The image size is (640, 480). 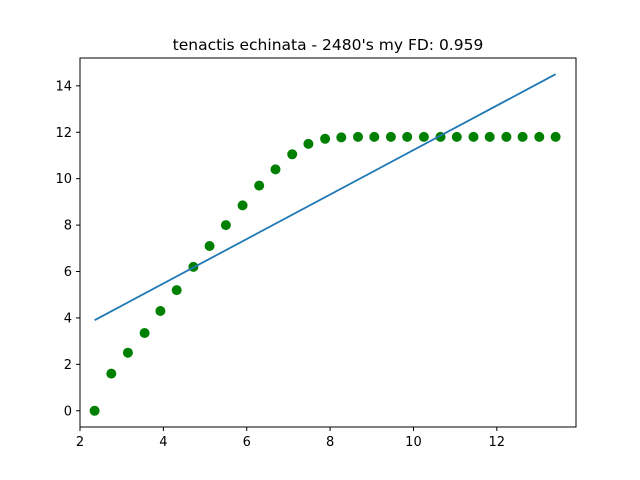 What do you see at coordinates (80, 442) in the screenshot?
I see `x-tick-label: 2` at bounding box center [80, 442].